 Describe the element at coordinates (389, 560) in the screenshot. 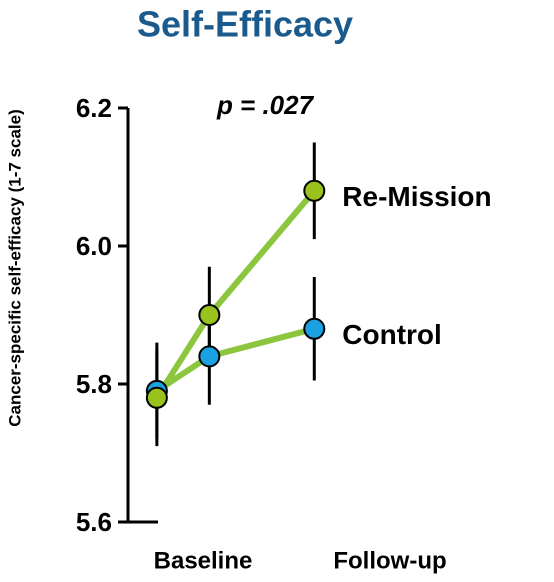

I see `x-label: Follow-up` at that location.